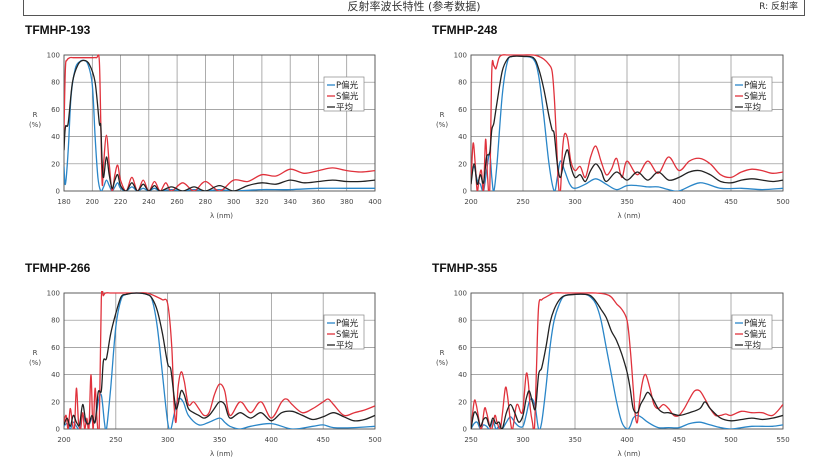  Describe the element at coordinates (58, 268) in the screenshot. I see `chart-title-266: TFMHP-266` at that location.